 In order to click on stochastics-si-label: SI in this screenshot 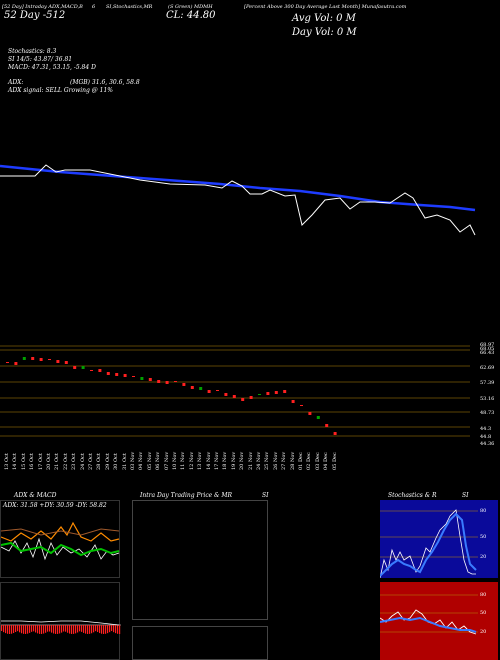, I will do `click(465, 495)`.